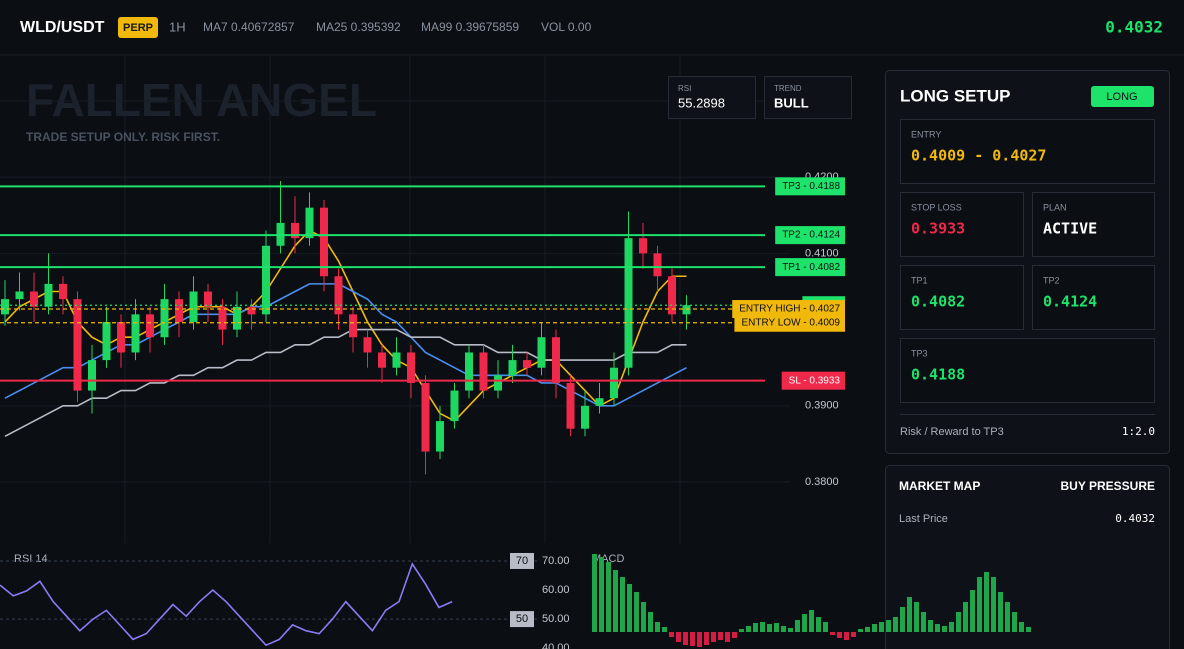 This screenshot has height=649, width=1184. I want to click on tp2-box, so click(1093, 297).